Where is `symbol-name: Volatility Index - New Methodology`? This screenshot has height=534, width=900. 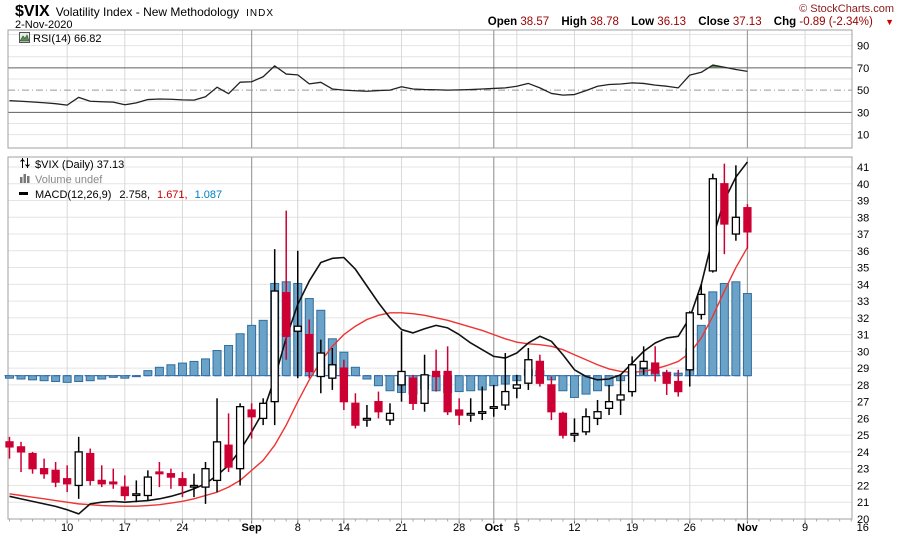 symbol-name: Volatility Index - New Methodology is located at coordinates (147, 12).